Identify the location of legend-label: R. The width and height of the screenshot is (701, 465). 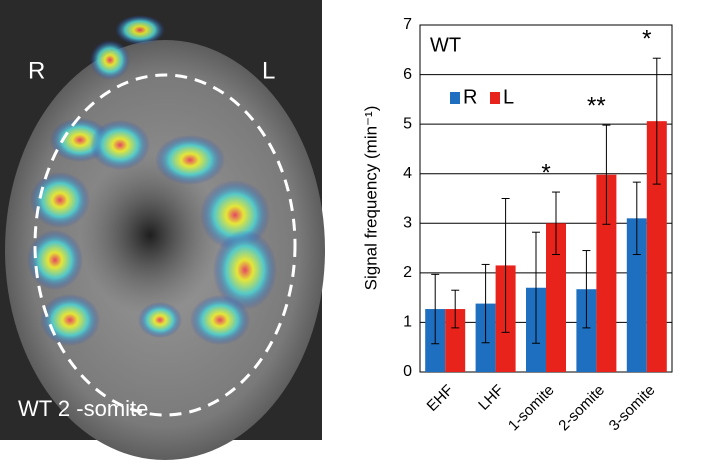
(470, 97).